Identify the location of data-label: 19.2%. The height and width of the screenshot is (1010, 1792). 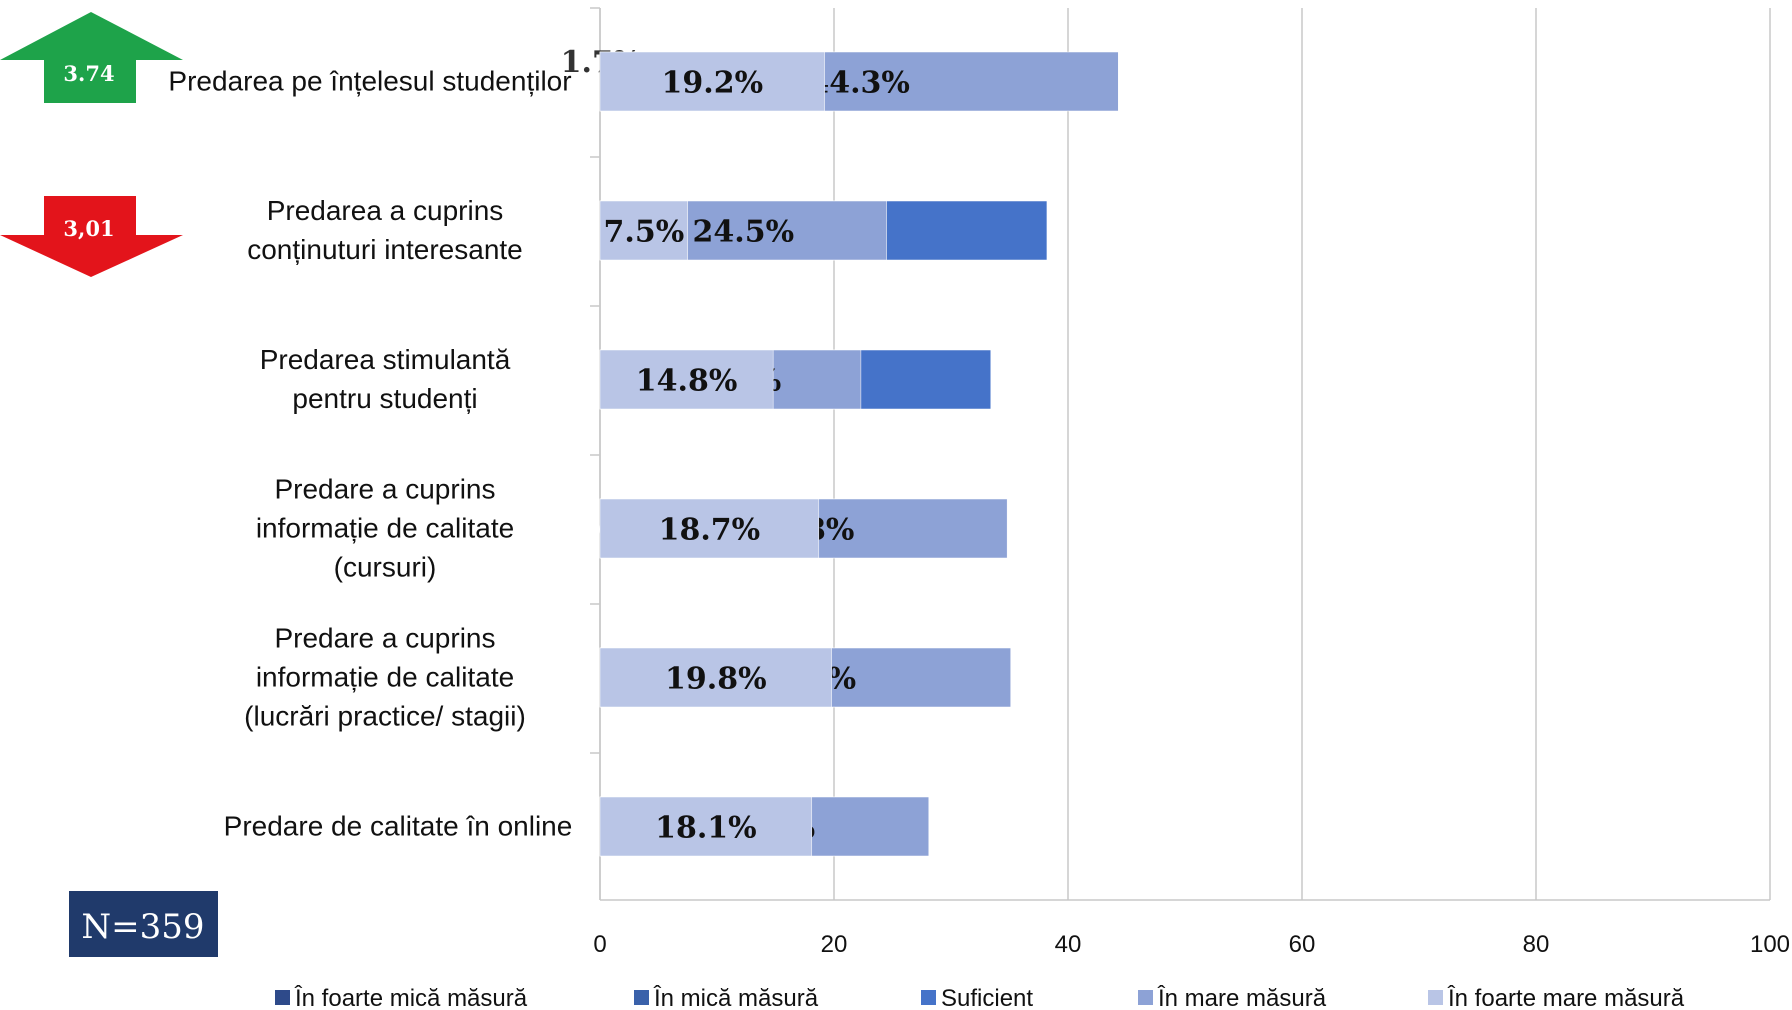
(713, 83).